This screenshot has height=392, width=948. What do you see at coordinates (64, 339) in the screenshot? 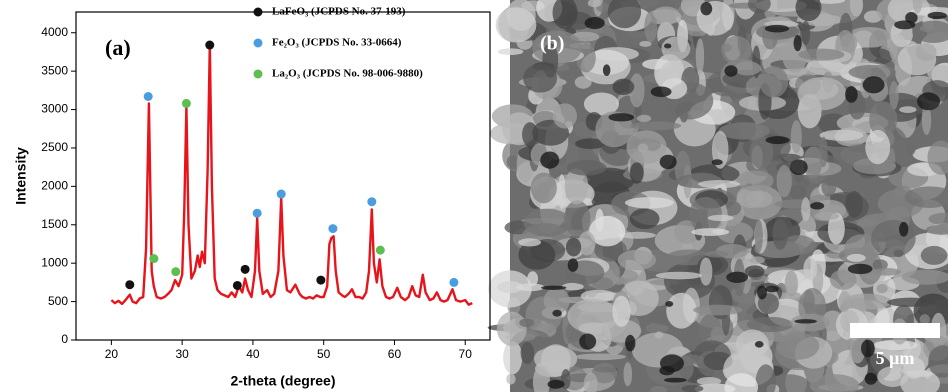
I see `y-tick-label: 0` at bounding box center [64, 339].